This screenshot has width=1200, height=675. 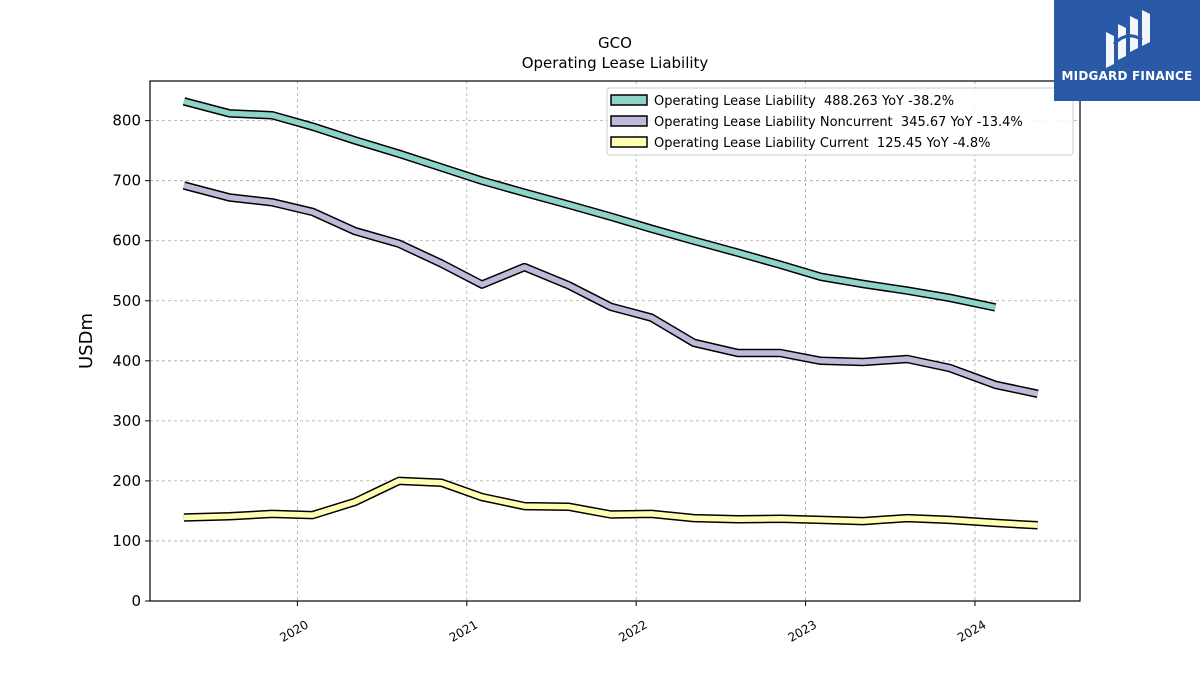 What do you see at coordinates (126, 421) in the screenshot?
I see `y-tick-label: 300` at bounding box center [126, 421].